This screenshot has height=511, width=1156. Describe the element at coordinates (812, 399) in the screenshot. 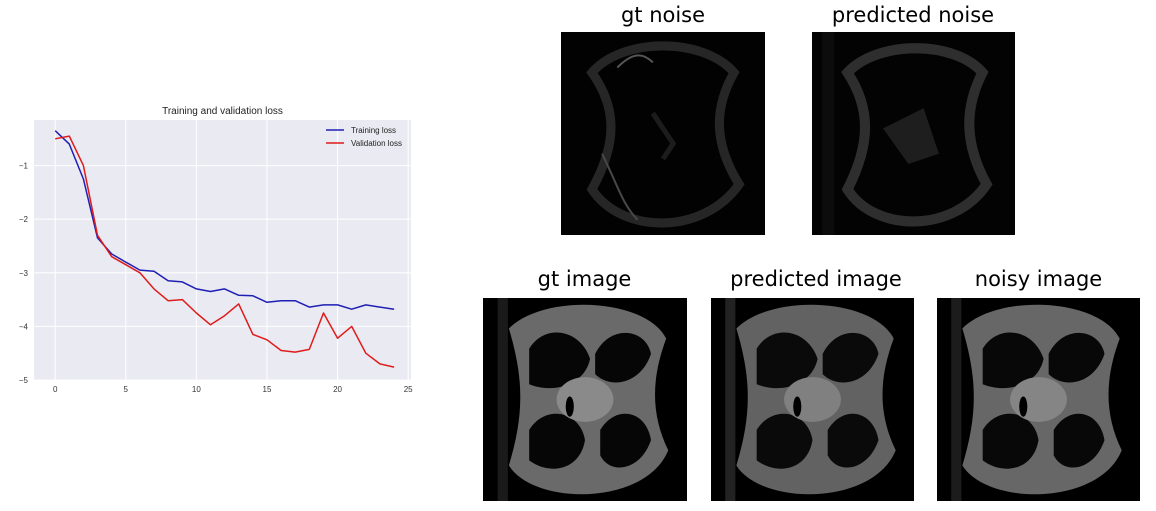

I see `predicted-image` at that location.